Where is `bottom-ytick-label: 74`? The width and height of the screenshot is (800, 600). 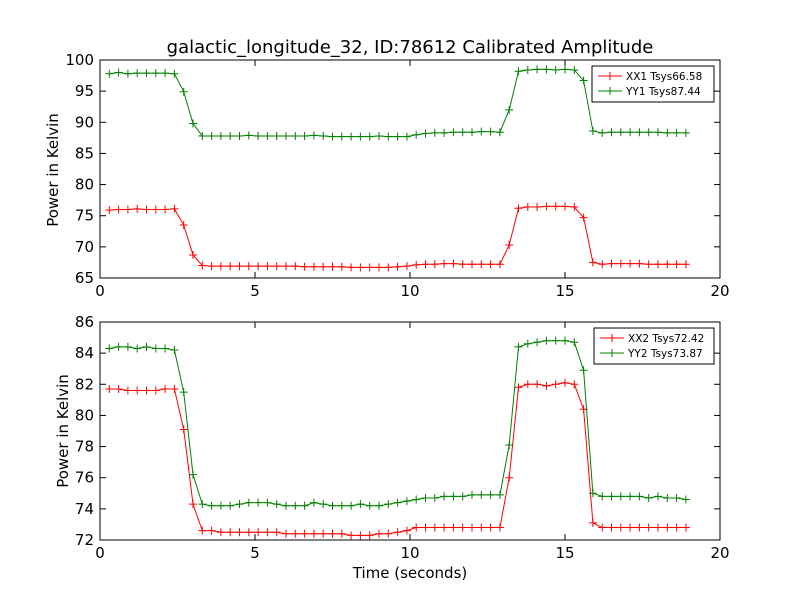
bottom-ytick-label: 74 is located at coordinates (84, 509).